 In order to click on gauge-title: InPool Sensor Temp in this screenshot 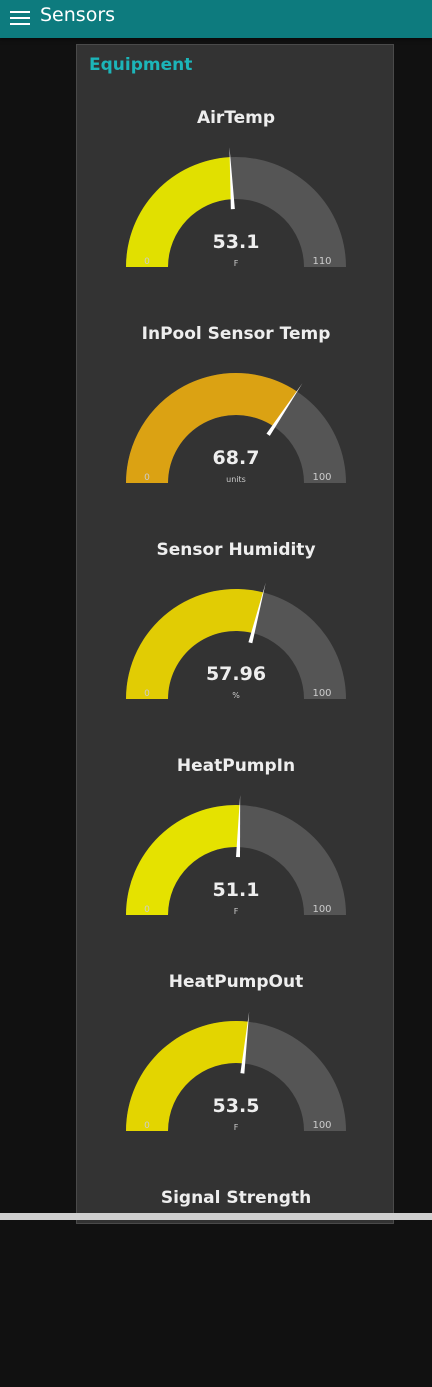, I will do `click(236, 334)`.